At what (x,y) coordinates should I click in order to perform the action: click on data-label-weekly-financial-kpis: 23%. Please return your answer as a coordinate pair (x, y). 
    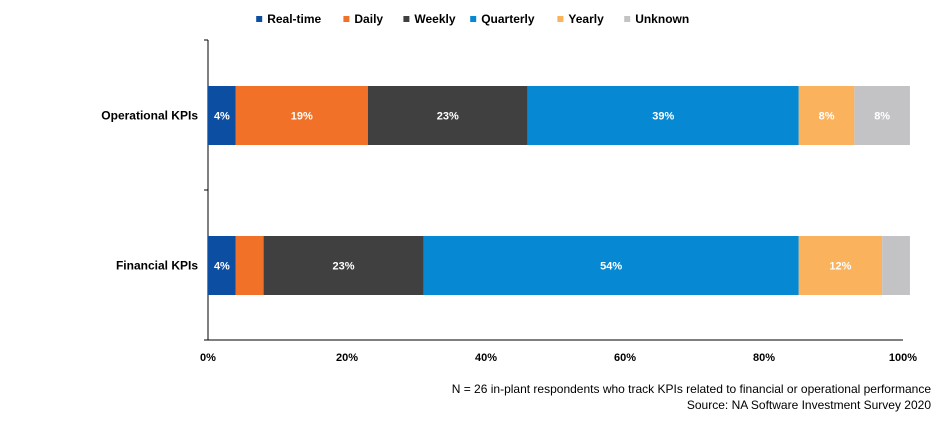
    Looking at the image, I should click on (344, 267).